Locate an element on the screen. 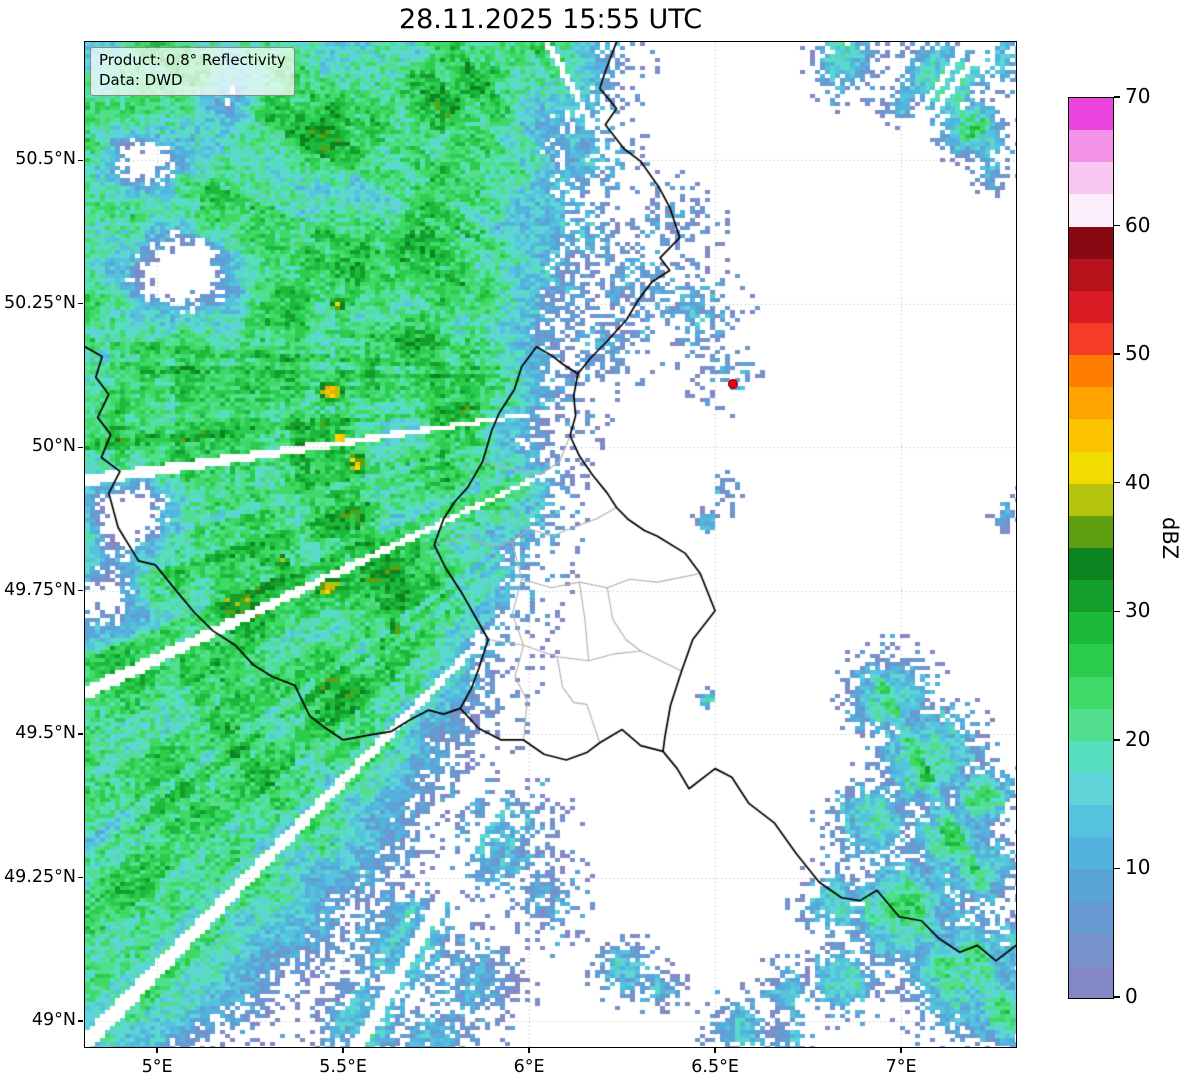 This screenshot has height=1081, width=1202. colorbar-tick-label: 60 is located at coordinates (1138, 224).